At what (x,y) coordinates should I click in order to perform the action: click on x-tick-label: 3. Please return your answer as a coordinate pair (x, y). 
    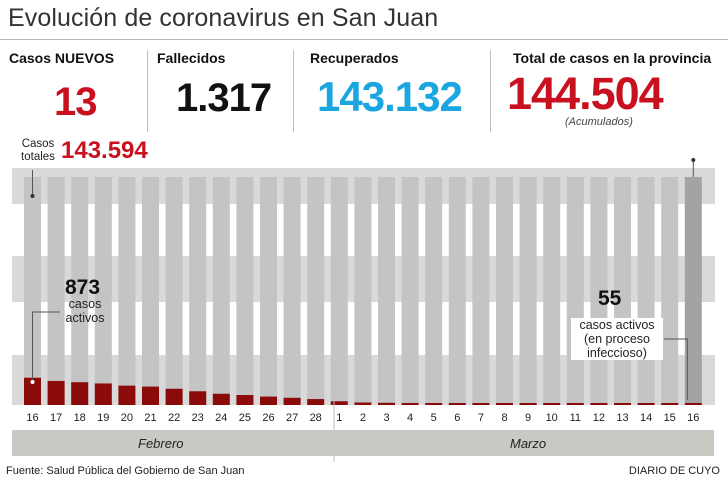
    Looking at the image, I should click on (386, 418).